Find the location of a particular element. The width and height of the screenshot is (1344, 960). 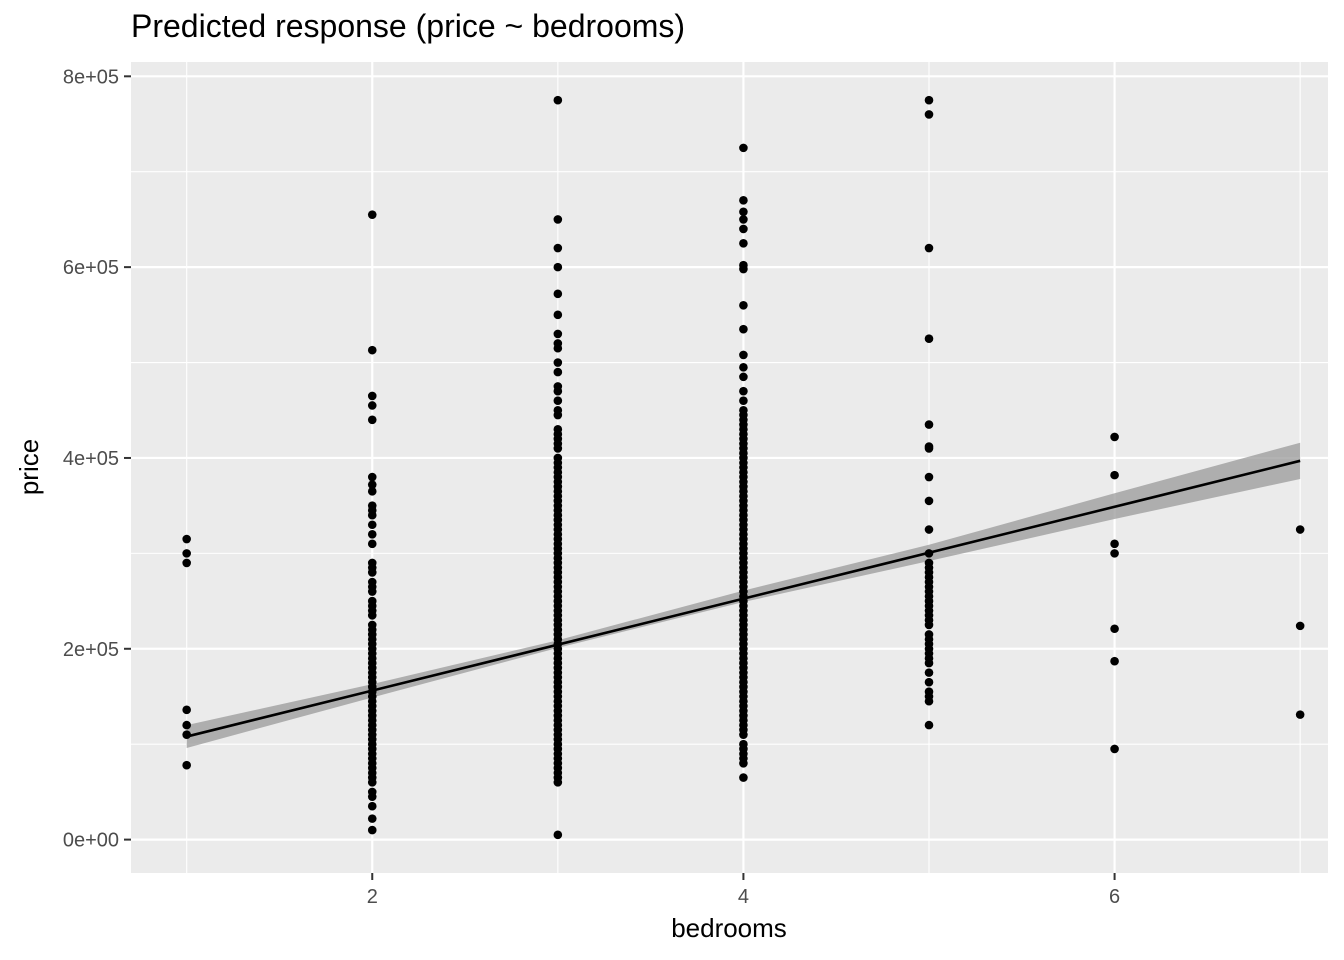

x-tick-label: 4 is located at coordinates (743, 897).